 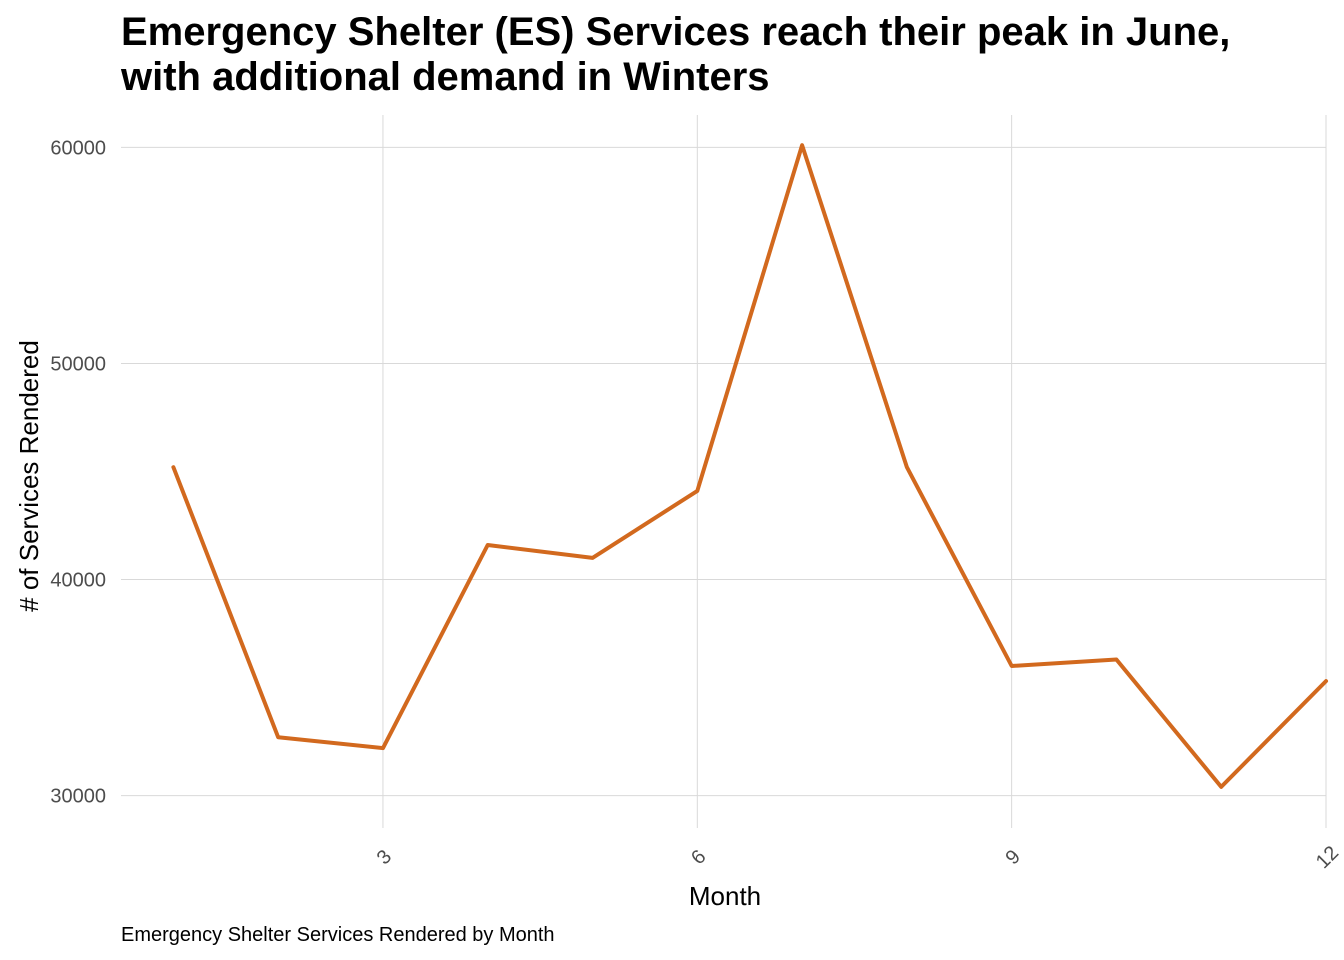 I want to click on x-tick-label: 3, so click(x=384, y=857).